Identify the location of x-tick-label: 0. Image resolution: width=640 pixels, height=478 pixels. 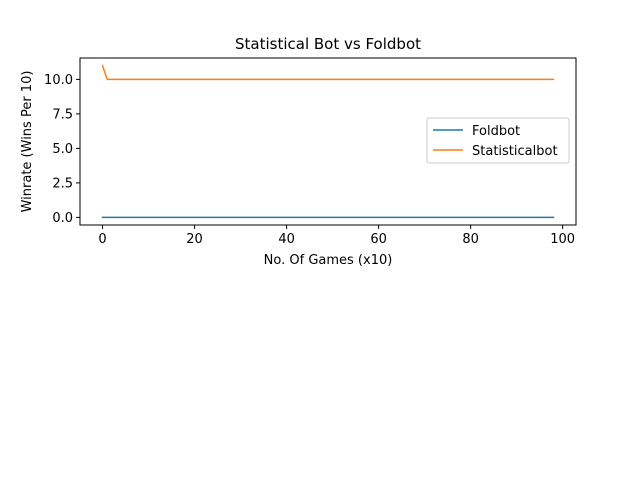
(102, 239).